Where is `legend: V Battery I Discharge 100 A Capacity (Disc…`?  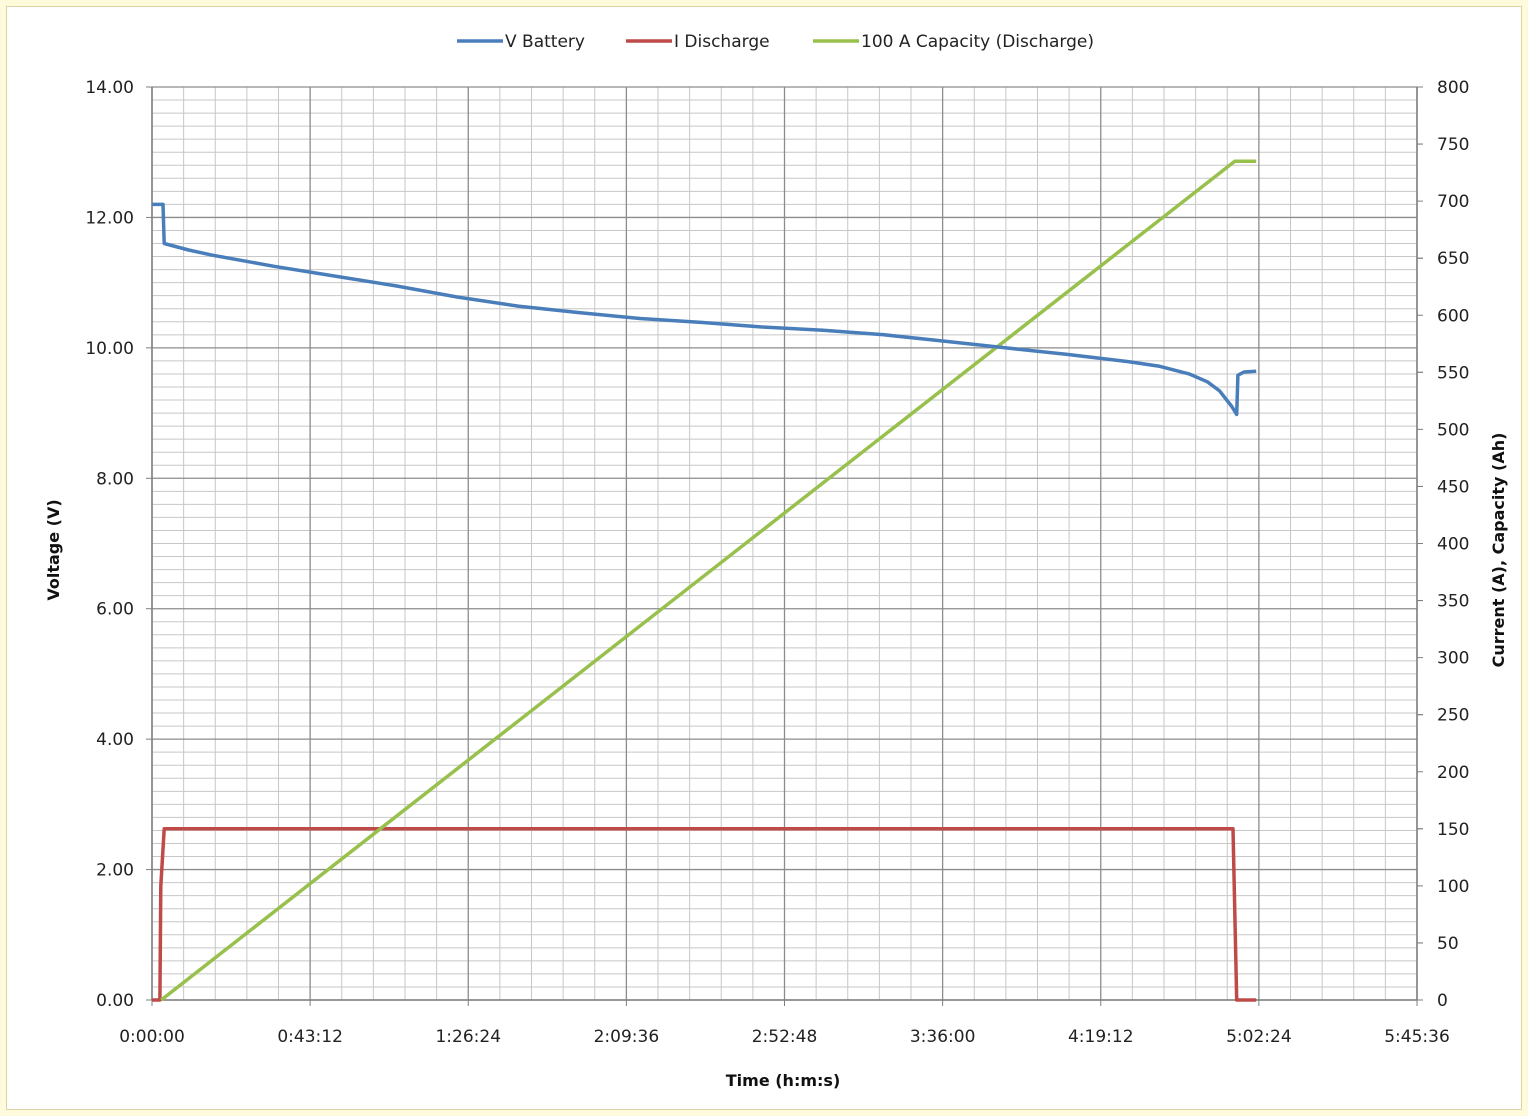 legend: V Battery I Discharge 100 A Capacity (Disc… is located at coordinates (775, 42).